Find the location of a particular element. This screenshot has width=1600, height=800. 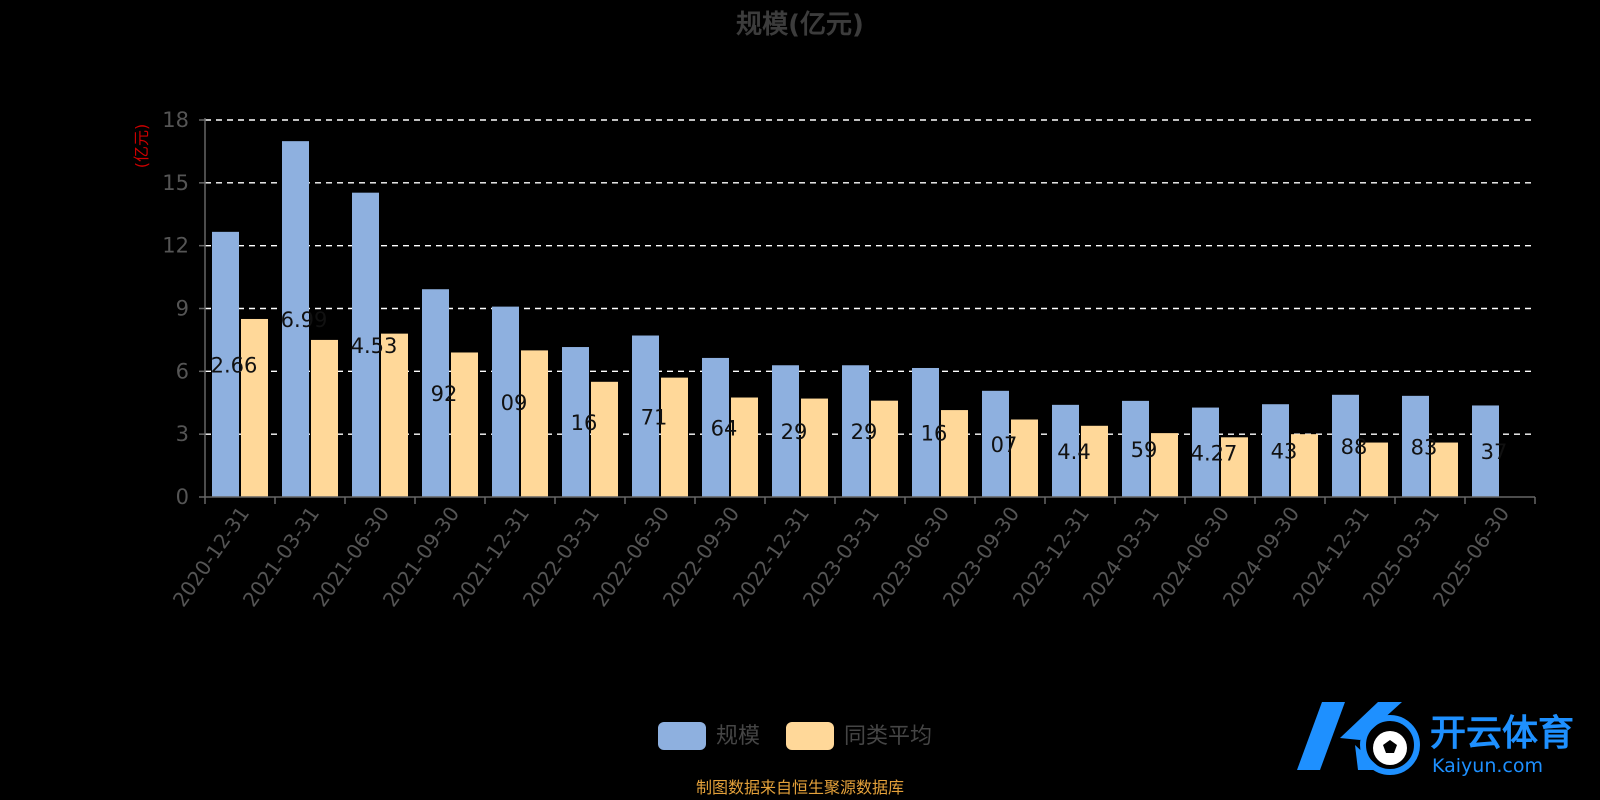

y-axis: 0 3 6 9 12 15 18 is located at coordinates (184, 308).